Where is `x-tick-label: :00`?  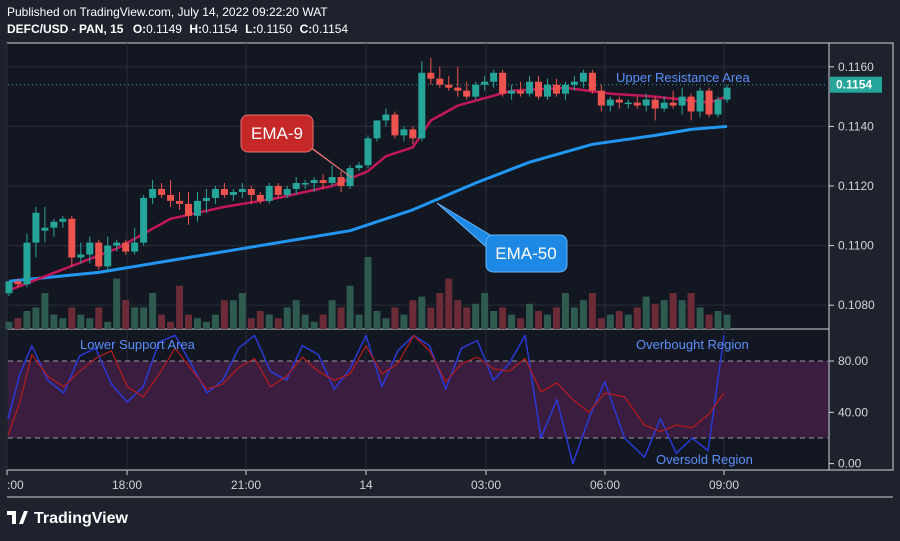 x-tick-label: :00 is located at coordinates (15, 485).